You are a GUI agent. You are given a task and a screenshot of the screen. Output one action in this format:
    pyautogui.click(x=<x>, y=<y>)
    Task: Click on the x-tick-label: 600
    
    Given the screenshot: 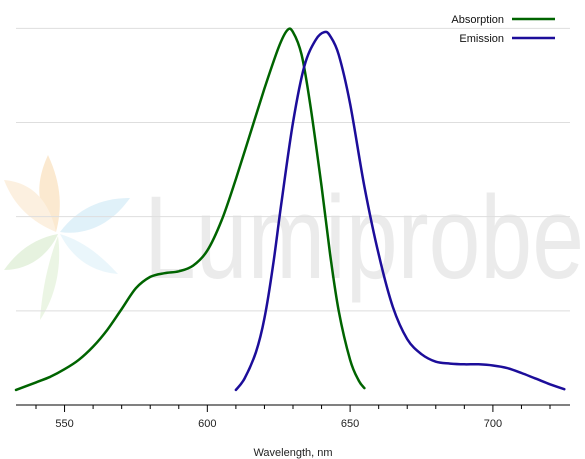 What is the action you would take?
    pyautogui.click(x=207, y=424)
    